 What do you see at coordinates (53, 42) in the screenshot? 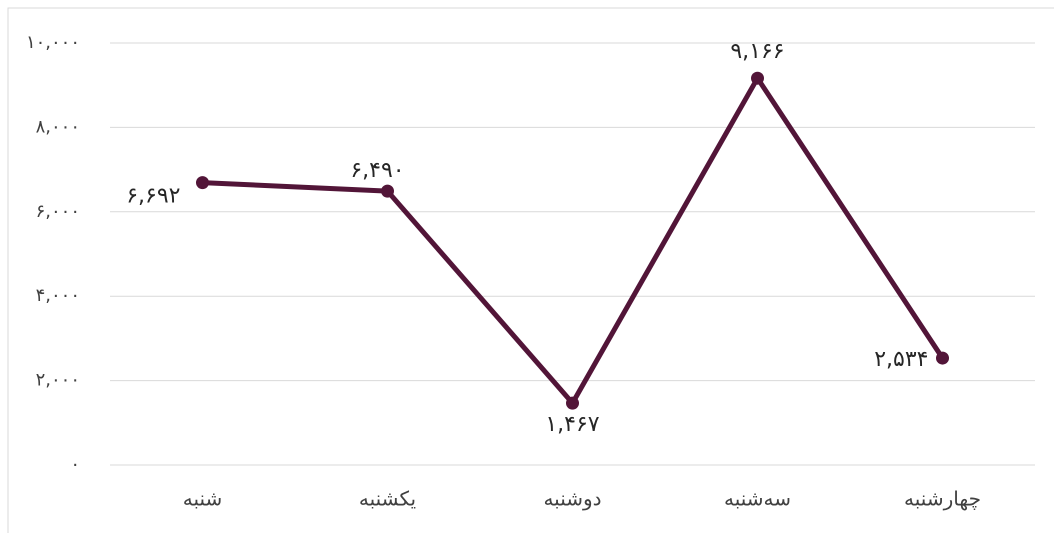
I see `y-tick-label: ۱۰,۰۰۰` at bounding box center [53, 42].